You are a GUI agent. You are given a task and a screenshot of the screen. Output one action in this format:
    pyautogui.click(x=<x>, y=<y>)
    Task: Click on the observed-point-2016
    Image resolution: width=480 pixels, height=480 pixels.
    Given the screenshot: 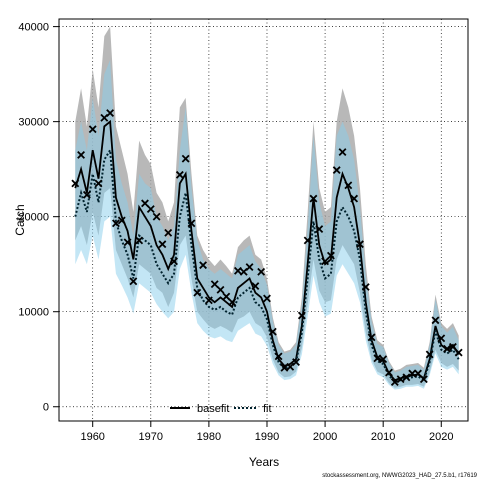 What is the action you would take?
    pyautogui.click(x=418, y=373)
    